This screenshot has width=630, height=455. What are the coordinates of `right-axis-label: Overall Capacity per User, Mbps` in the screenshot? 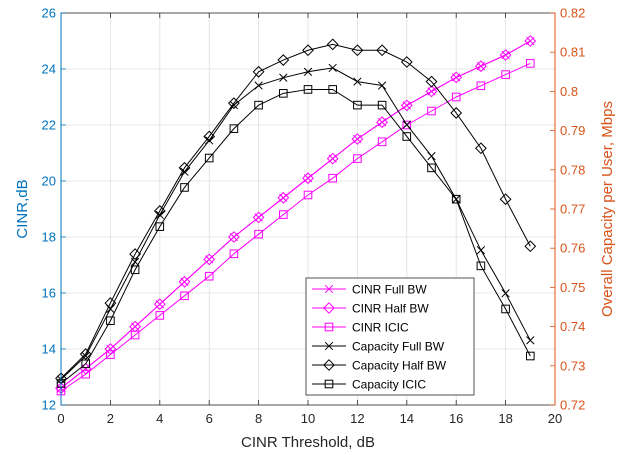 It's located at (607, 209).